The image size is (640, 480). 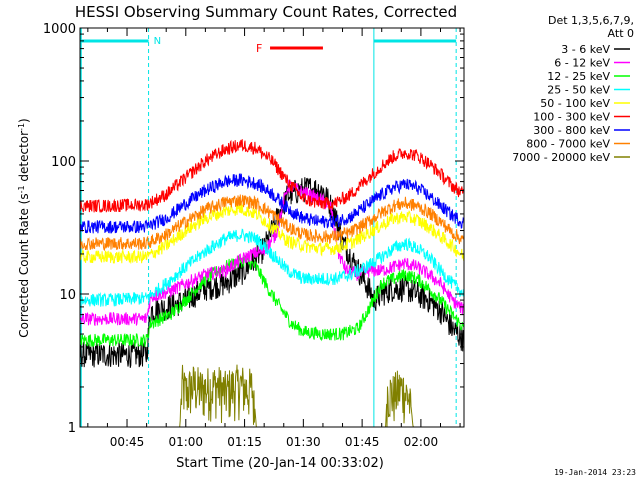 I want to click on y-label-main: Corrected Count Rate (s, so click(x=24, y=265).